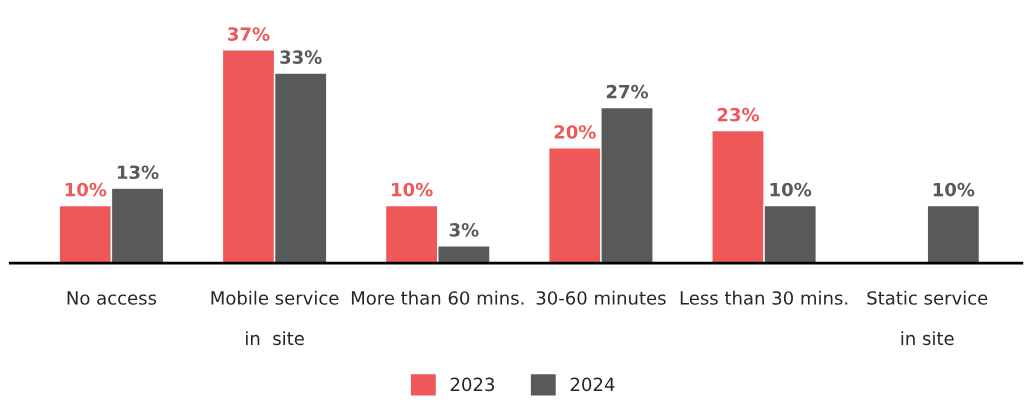 The width and height of the screenshot is (1027, 411). Describe the element at coordinates (601, 297) in the screenshot. I see `x-tick-label: 30-60 minutes` at that location.